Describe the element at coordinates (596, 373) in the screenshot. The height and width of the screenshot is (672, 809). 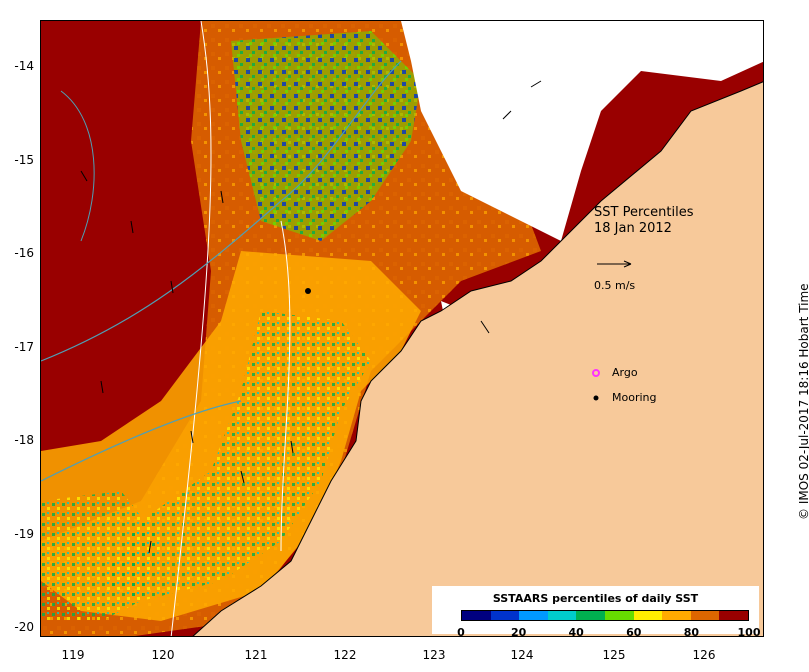
I see `argo-legend-marker` at that location.